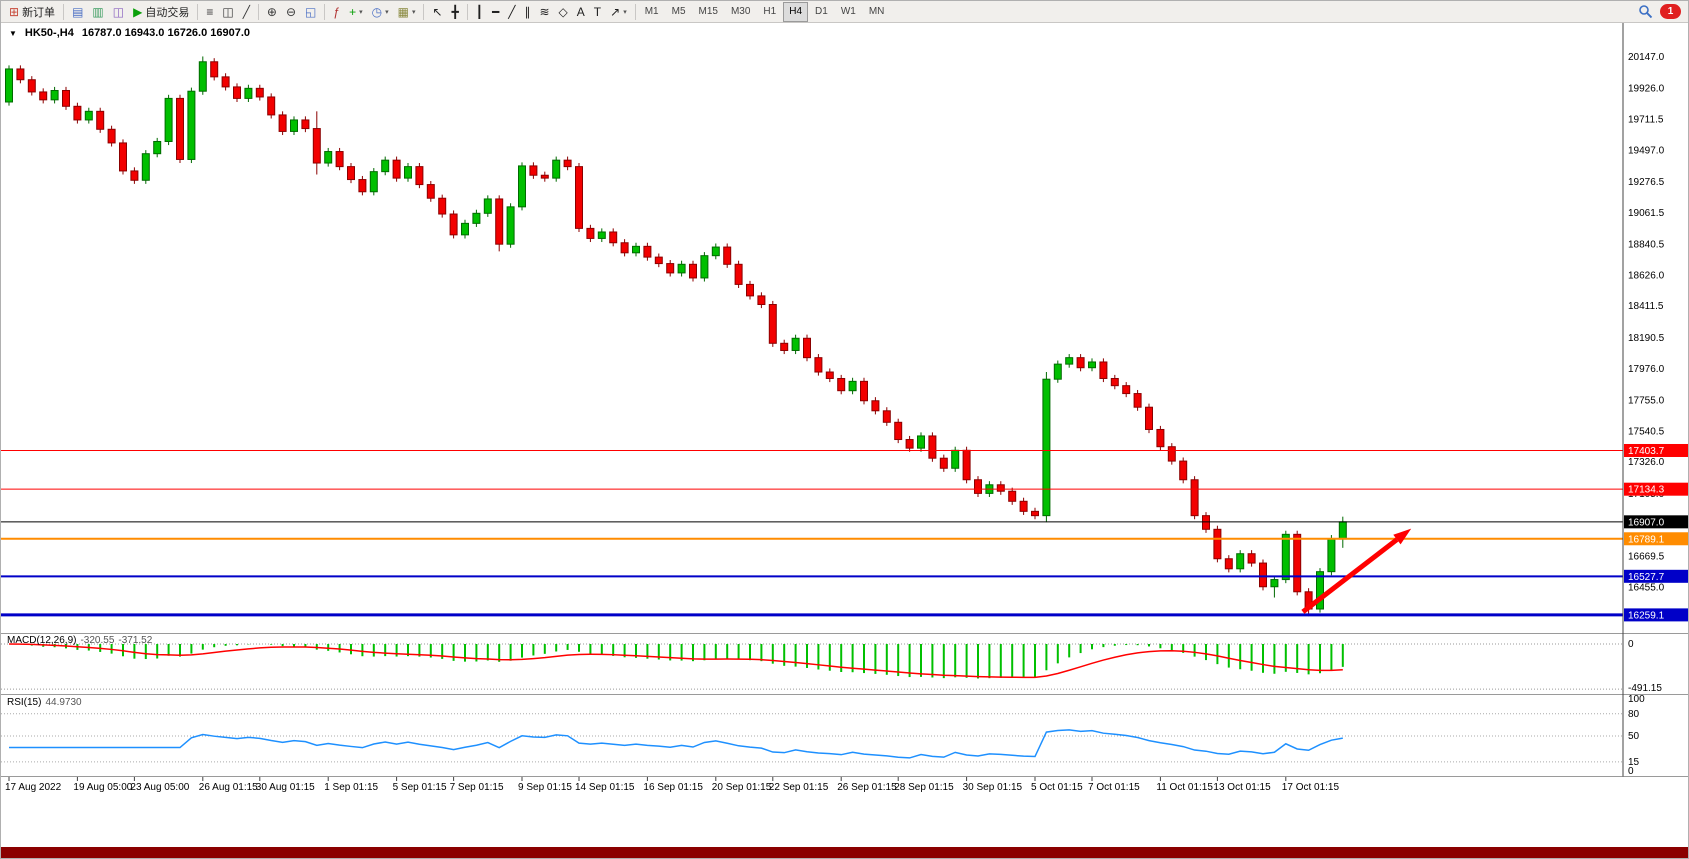 Image resolution: width=1689 pixels, height=859 pixels. Describe the element at coordinates (477, 787) in the screenshot. I see `svg-text: 7 Sep 01:15` at that location.